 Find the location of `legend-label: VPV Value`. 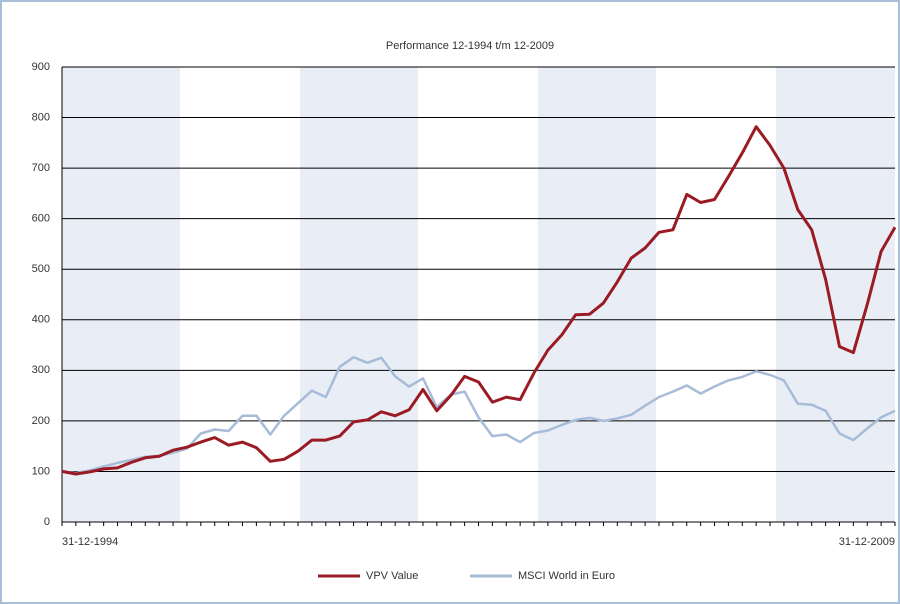

legend-label: VPV Value is located at coordinates (392, 576).